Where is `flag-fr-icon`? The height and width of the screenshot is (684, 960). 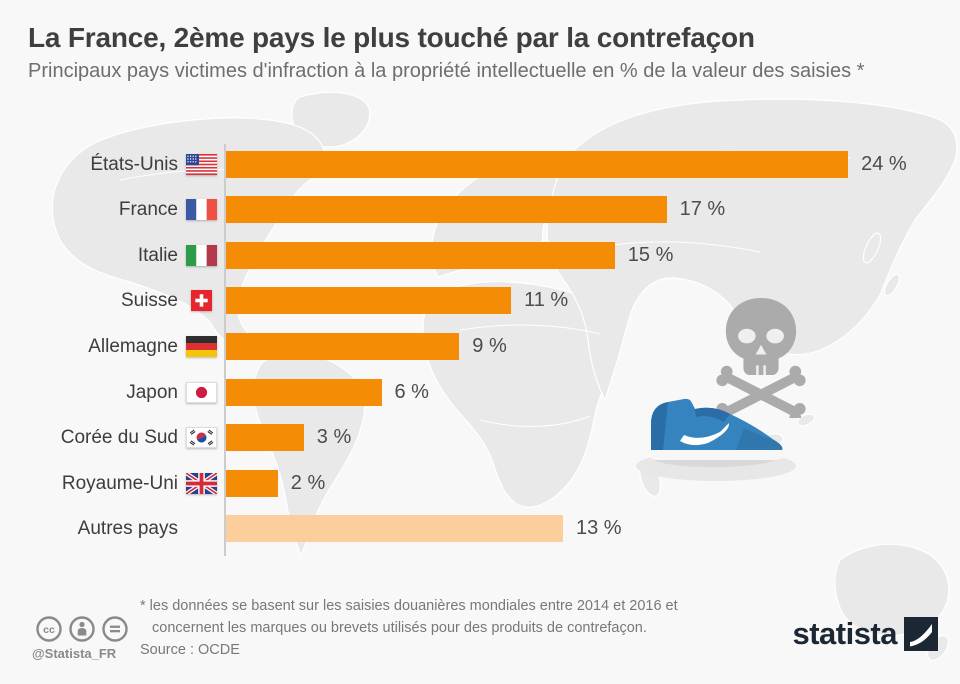
flag-fr-icon is located at coordinates (201, 210).